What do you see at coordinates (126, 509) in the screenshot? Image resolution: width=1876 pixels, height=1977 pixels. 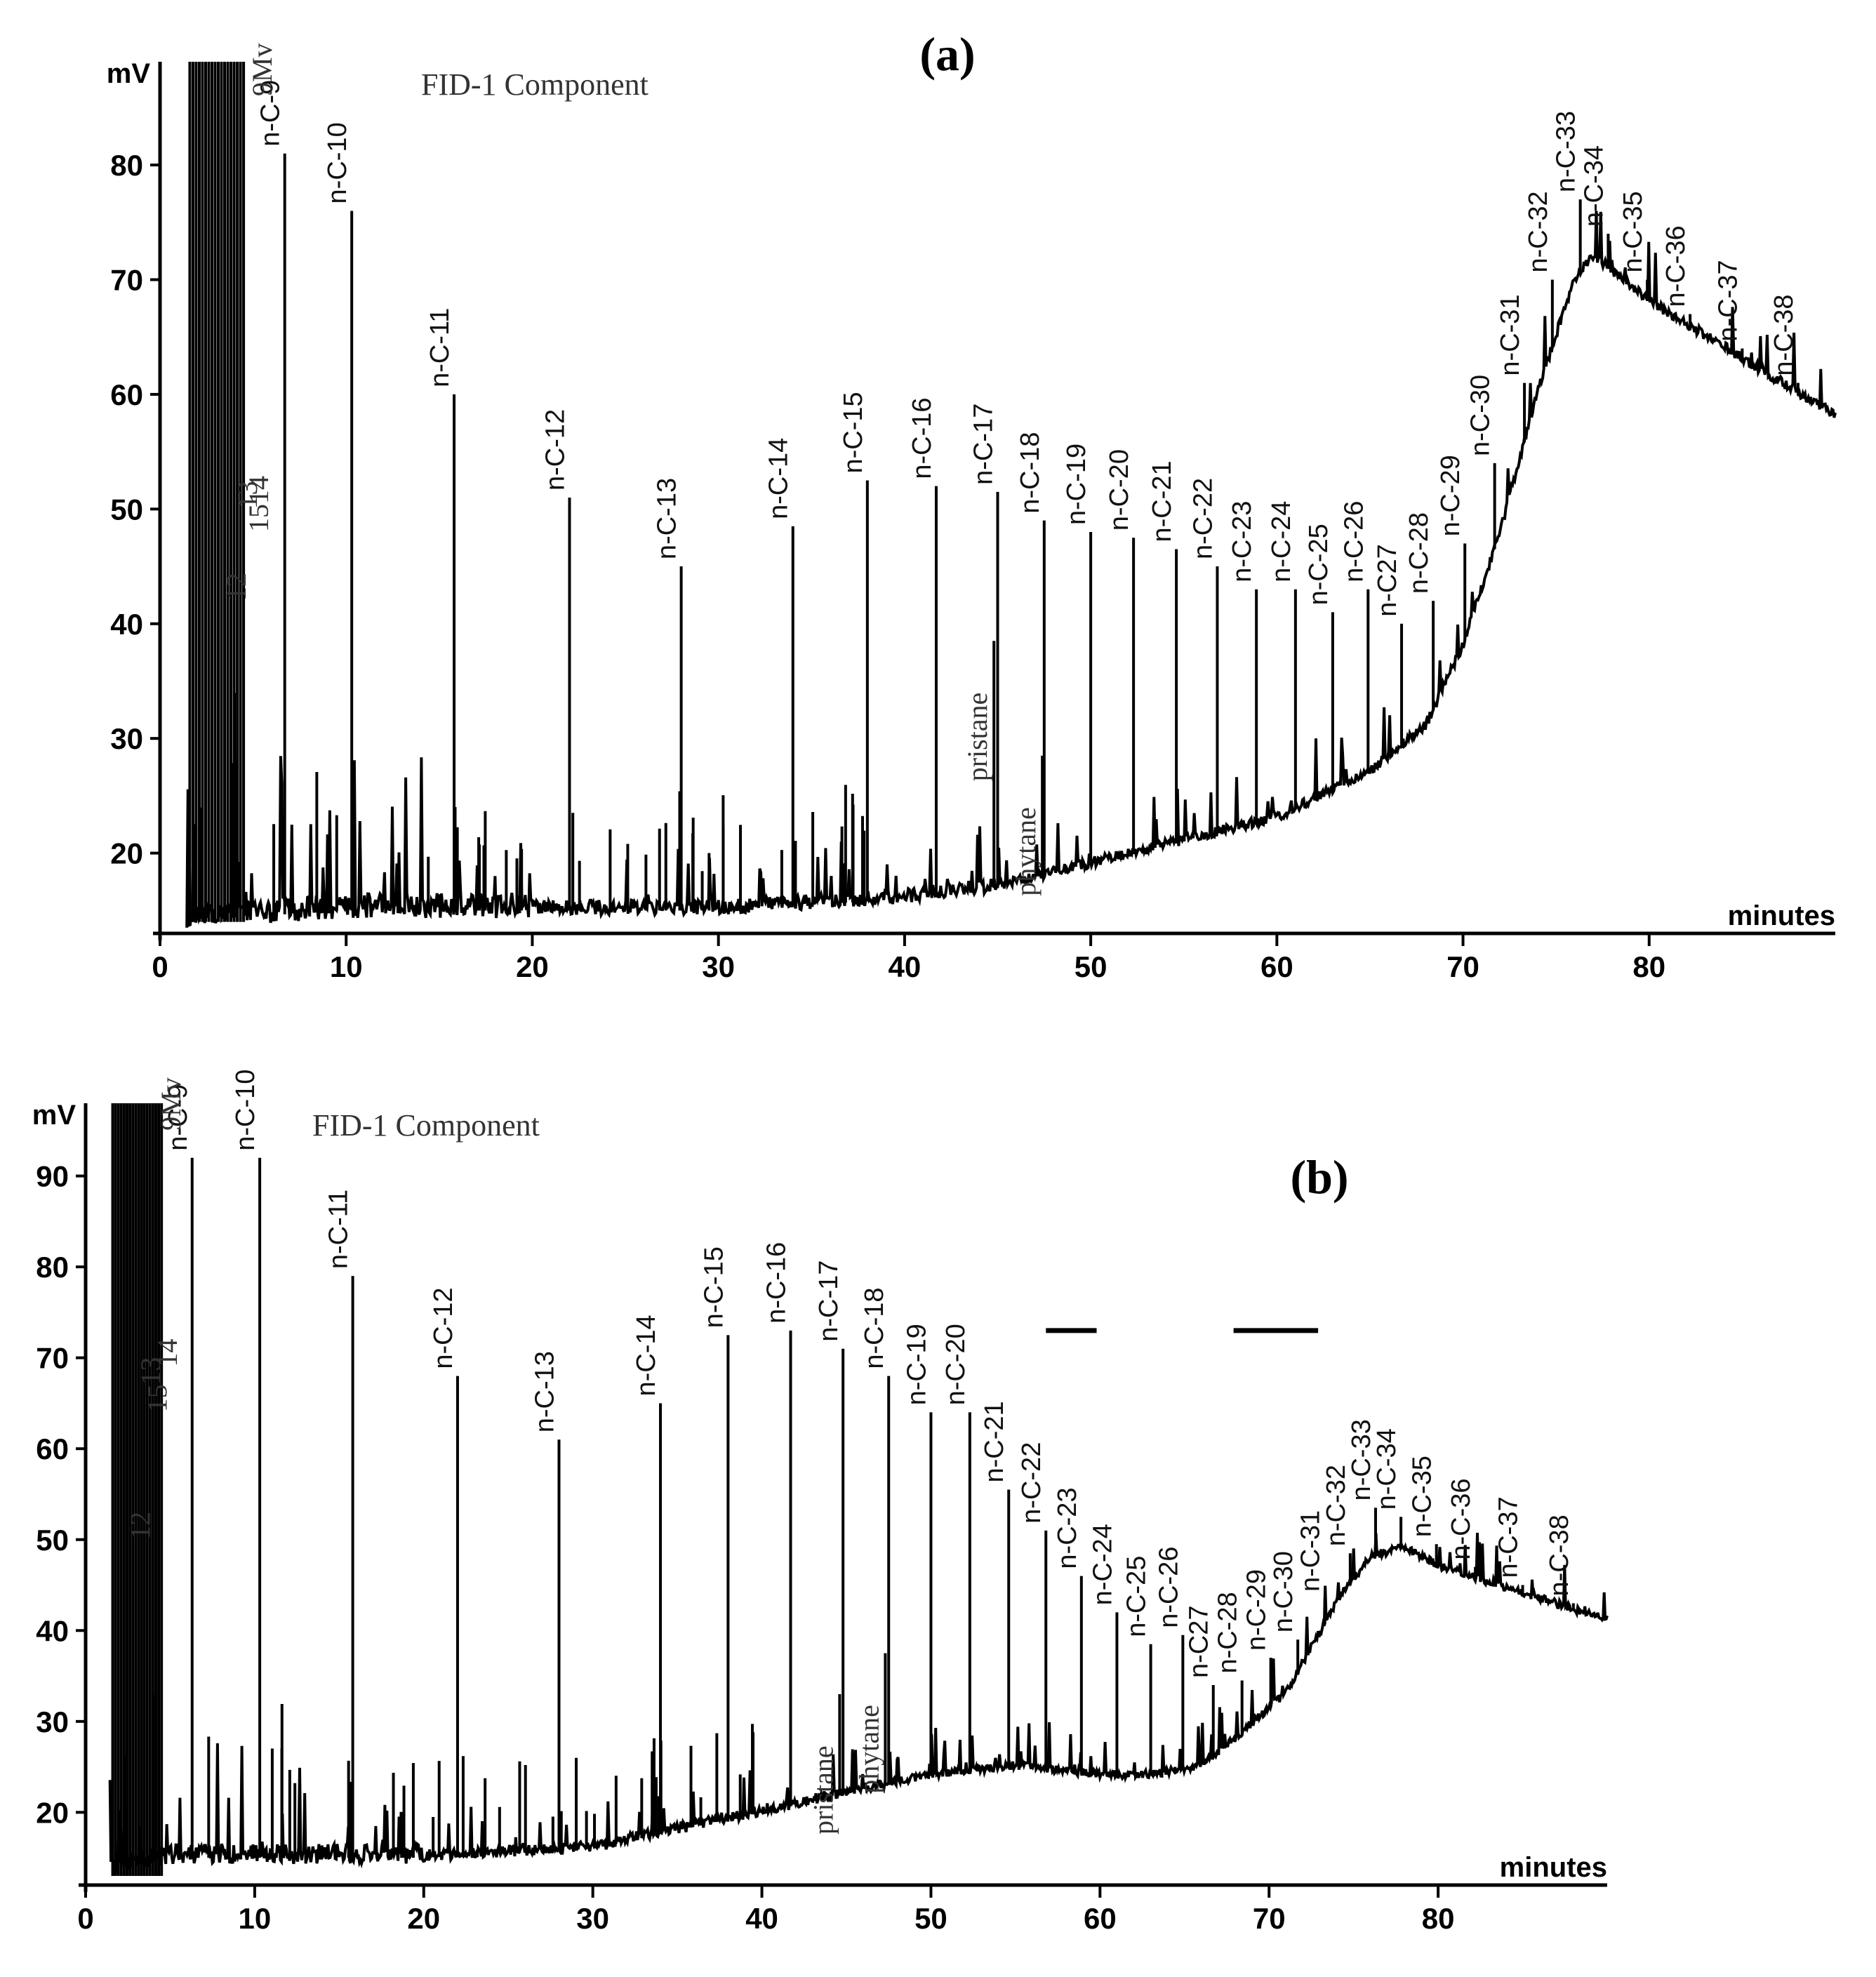 I see `y-tick-label: 50` at bounding box center [126, 509].